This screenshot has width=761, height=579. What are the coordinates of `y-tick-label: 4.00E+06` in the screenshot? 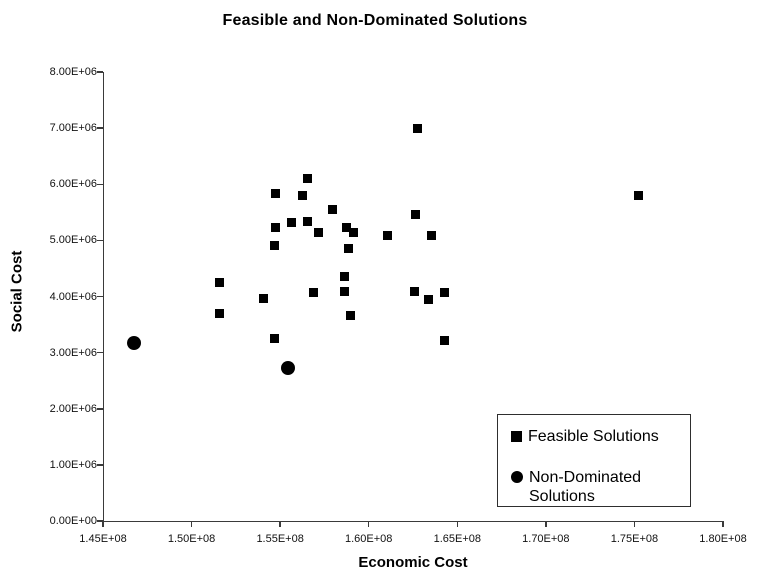 It's located at (73, 296).